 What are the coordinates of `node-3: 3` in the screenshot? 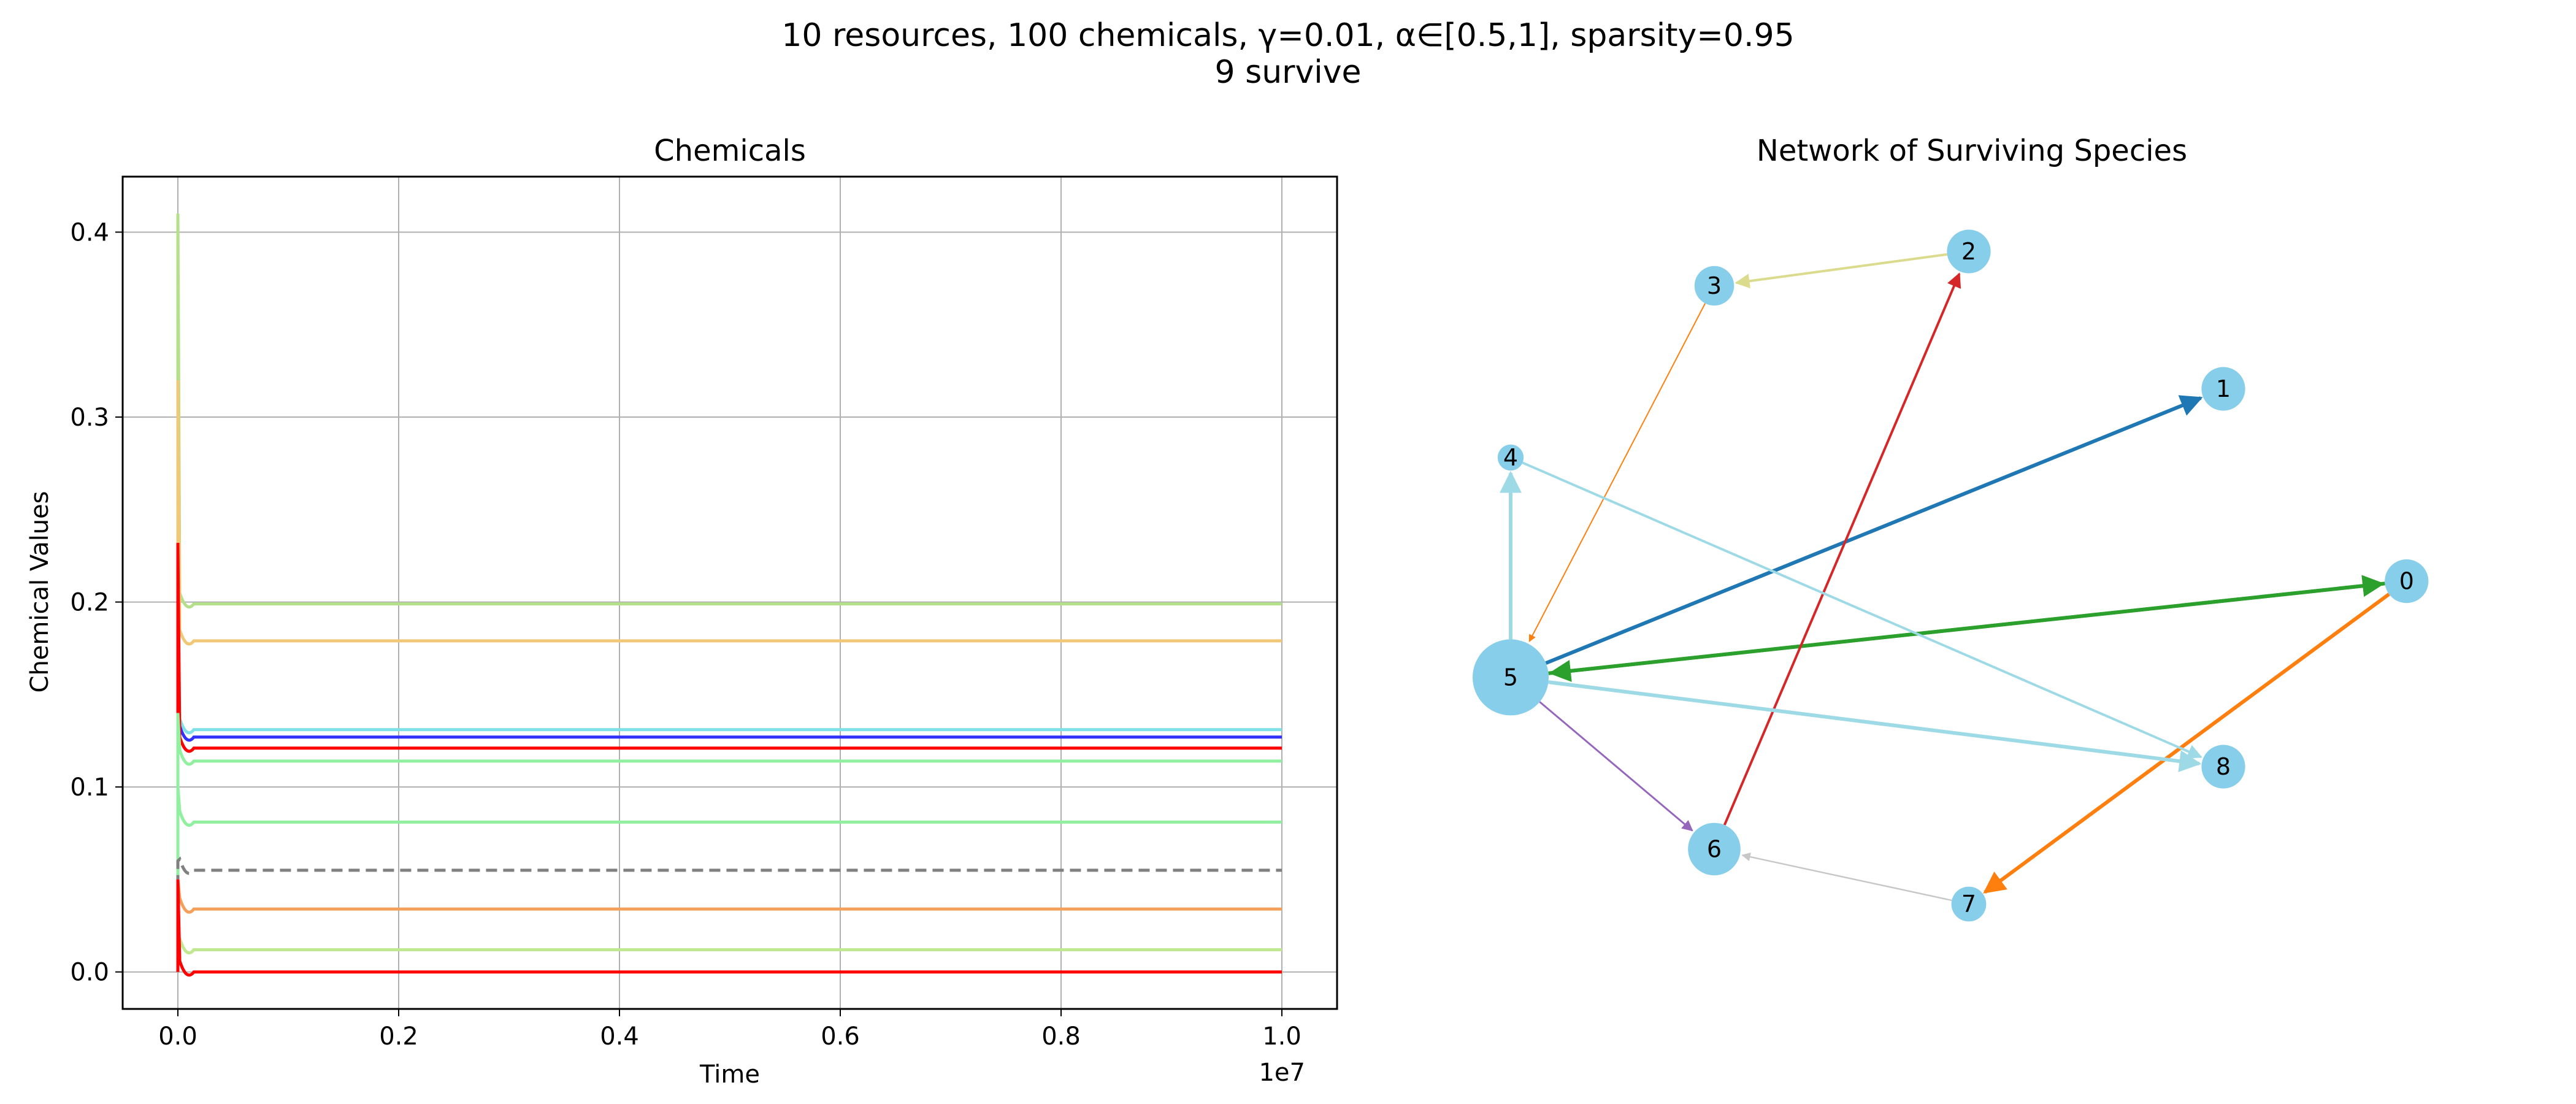 It's located at (1714, 286).